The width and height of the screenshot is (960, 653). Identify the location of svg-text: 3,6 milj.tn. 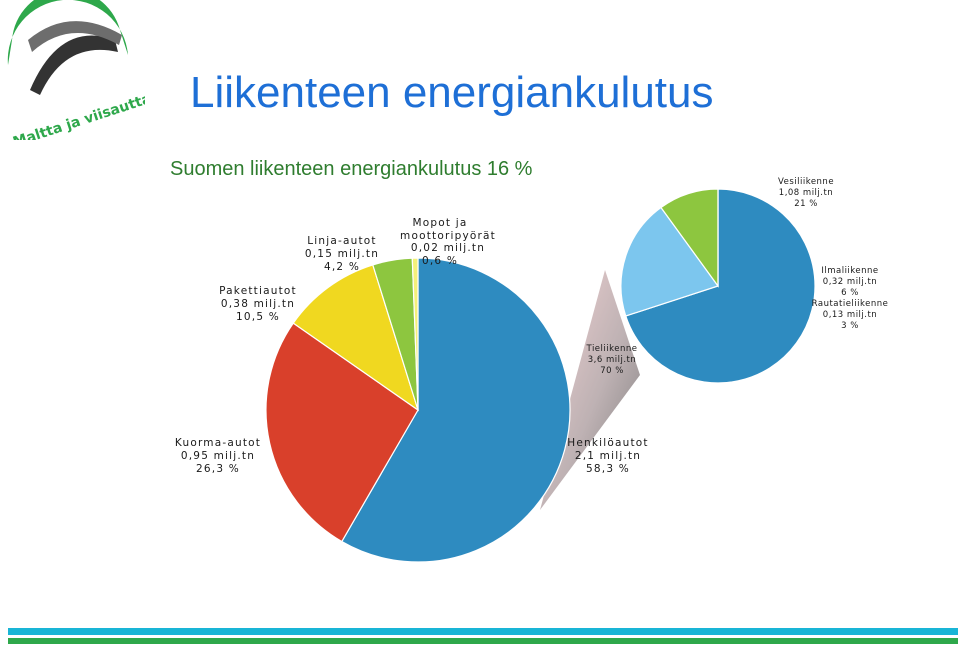
(612, 360).